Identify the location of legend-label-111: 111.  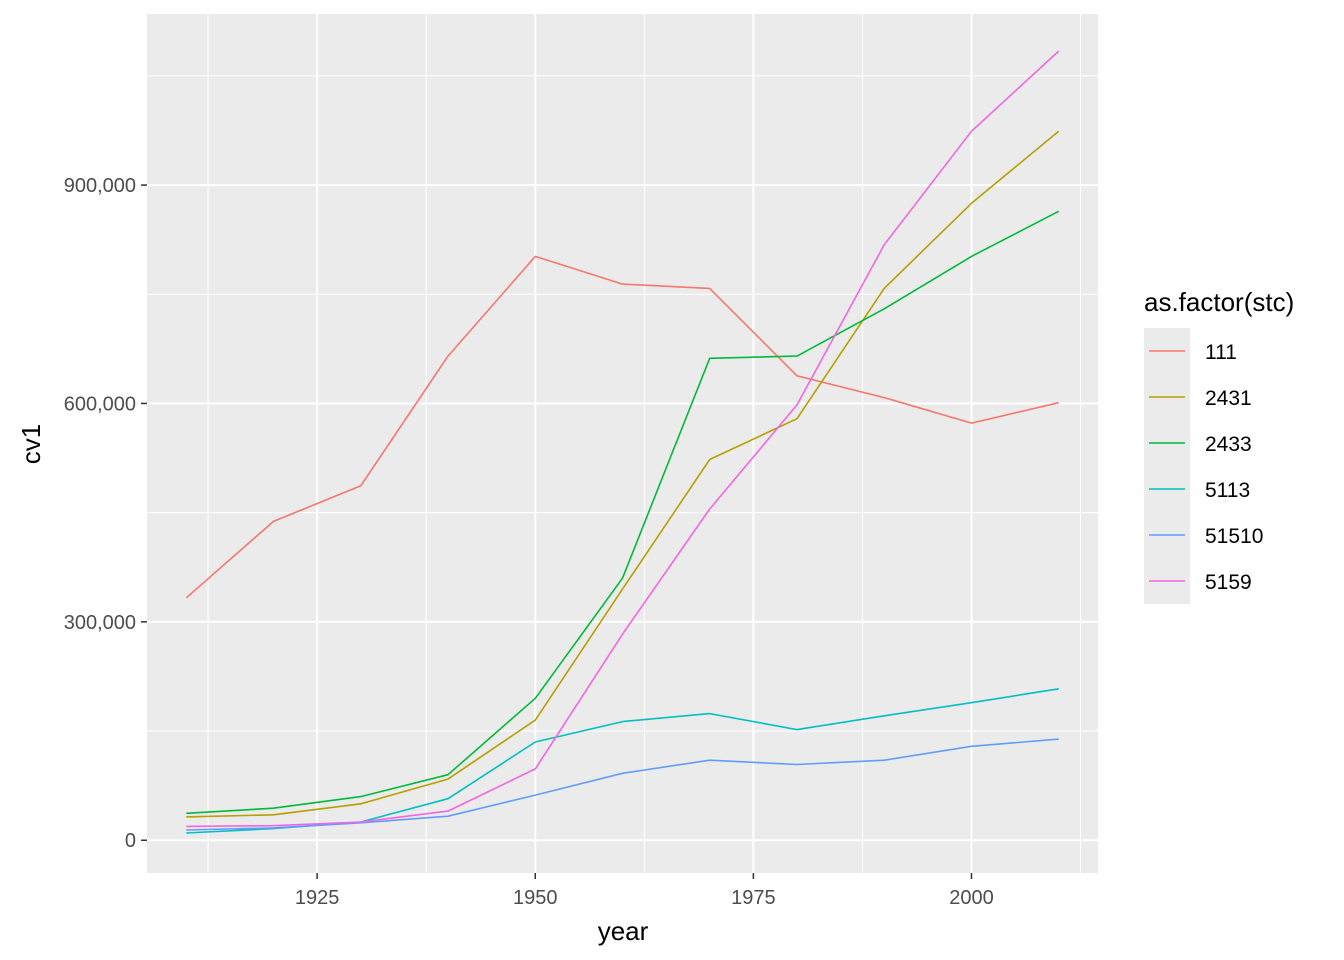
(1221, 352).